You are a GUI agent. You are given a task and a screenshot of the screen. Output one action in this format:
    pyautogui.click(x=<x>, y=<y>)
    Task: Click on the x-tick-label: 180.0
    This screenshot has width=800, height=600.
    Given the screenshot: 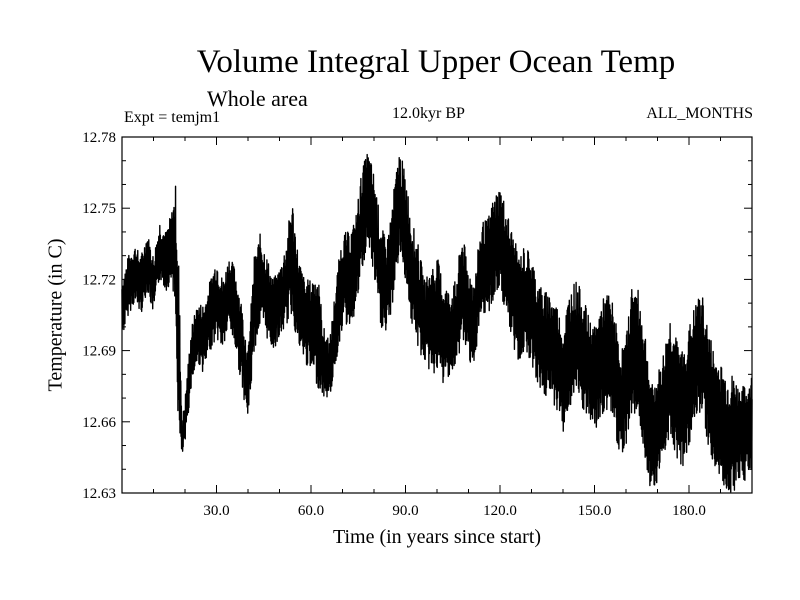 What is the action you would take?
    pyautogui.click(x=689, y=511)
    